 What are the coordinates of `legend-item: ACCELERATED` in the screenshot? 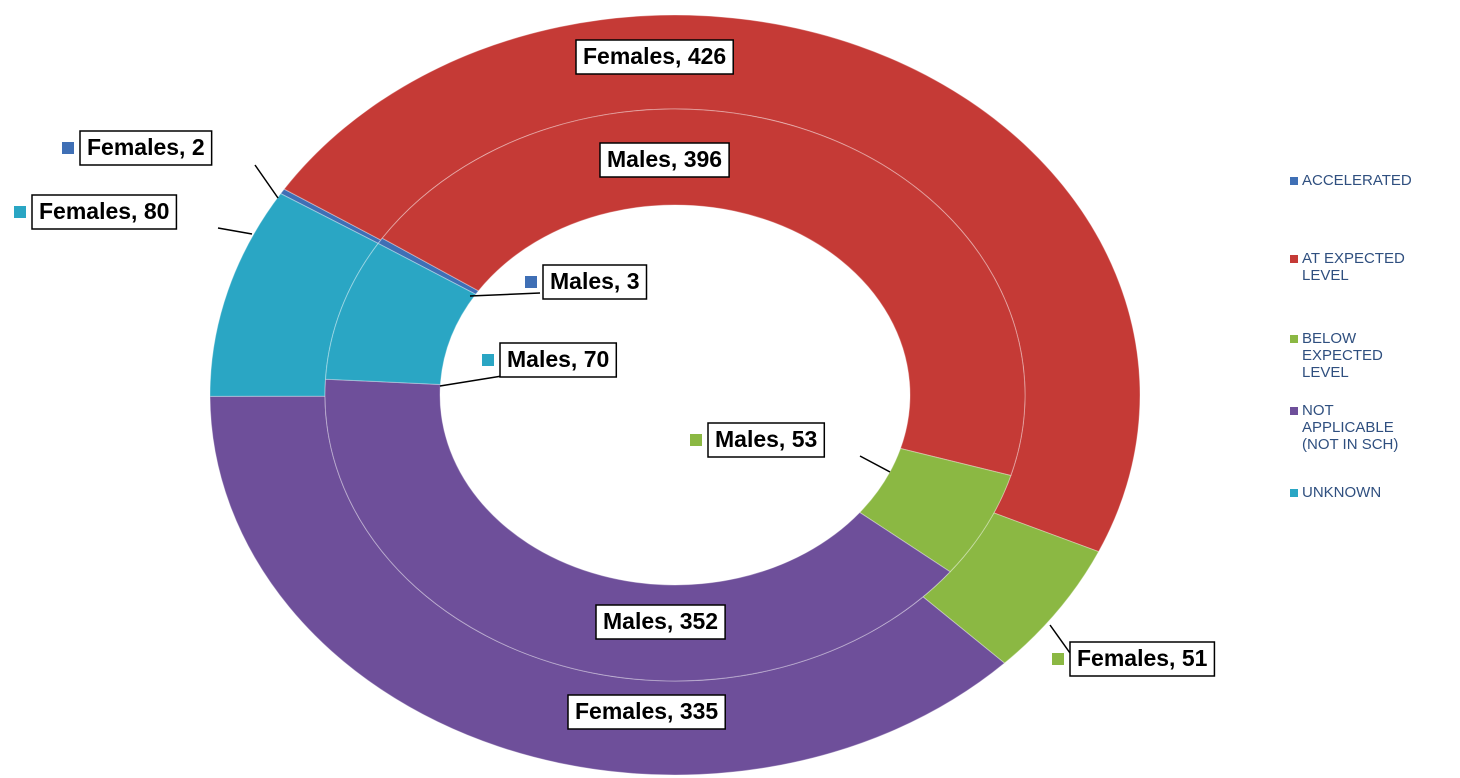 It's located at (1351, 180).